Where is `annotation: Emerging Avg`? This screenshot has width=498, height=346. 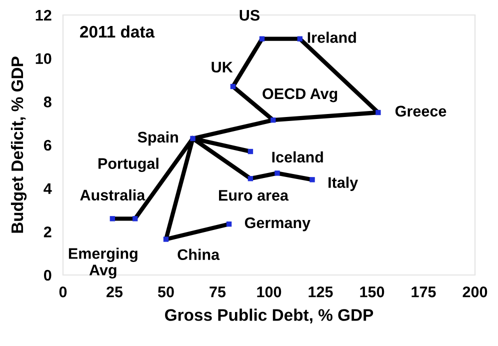
annotation: Emerging Avg is located at coordinates (103, 263).